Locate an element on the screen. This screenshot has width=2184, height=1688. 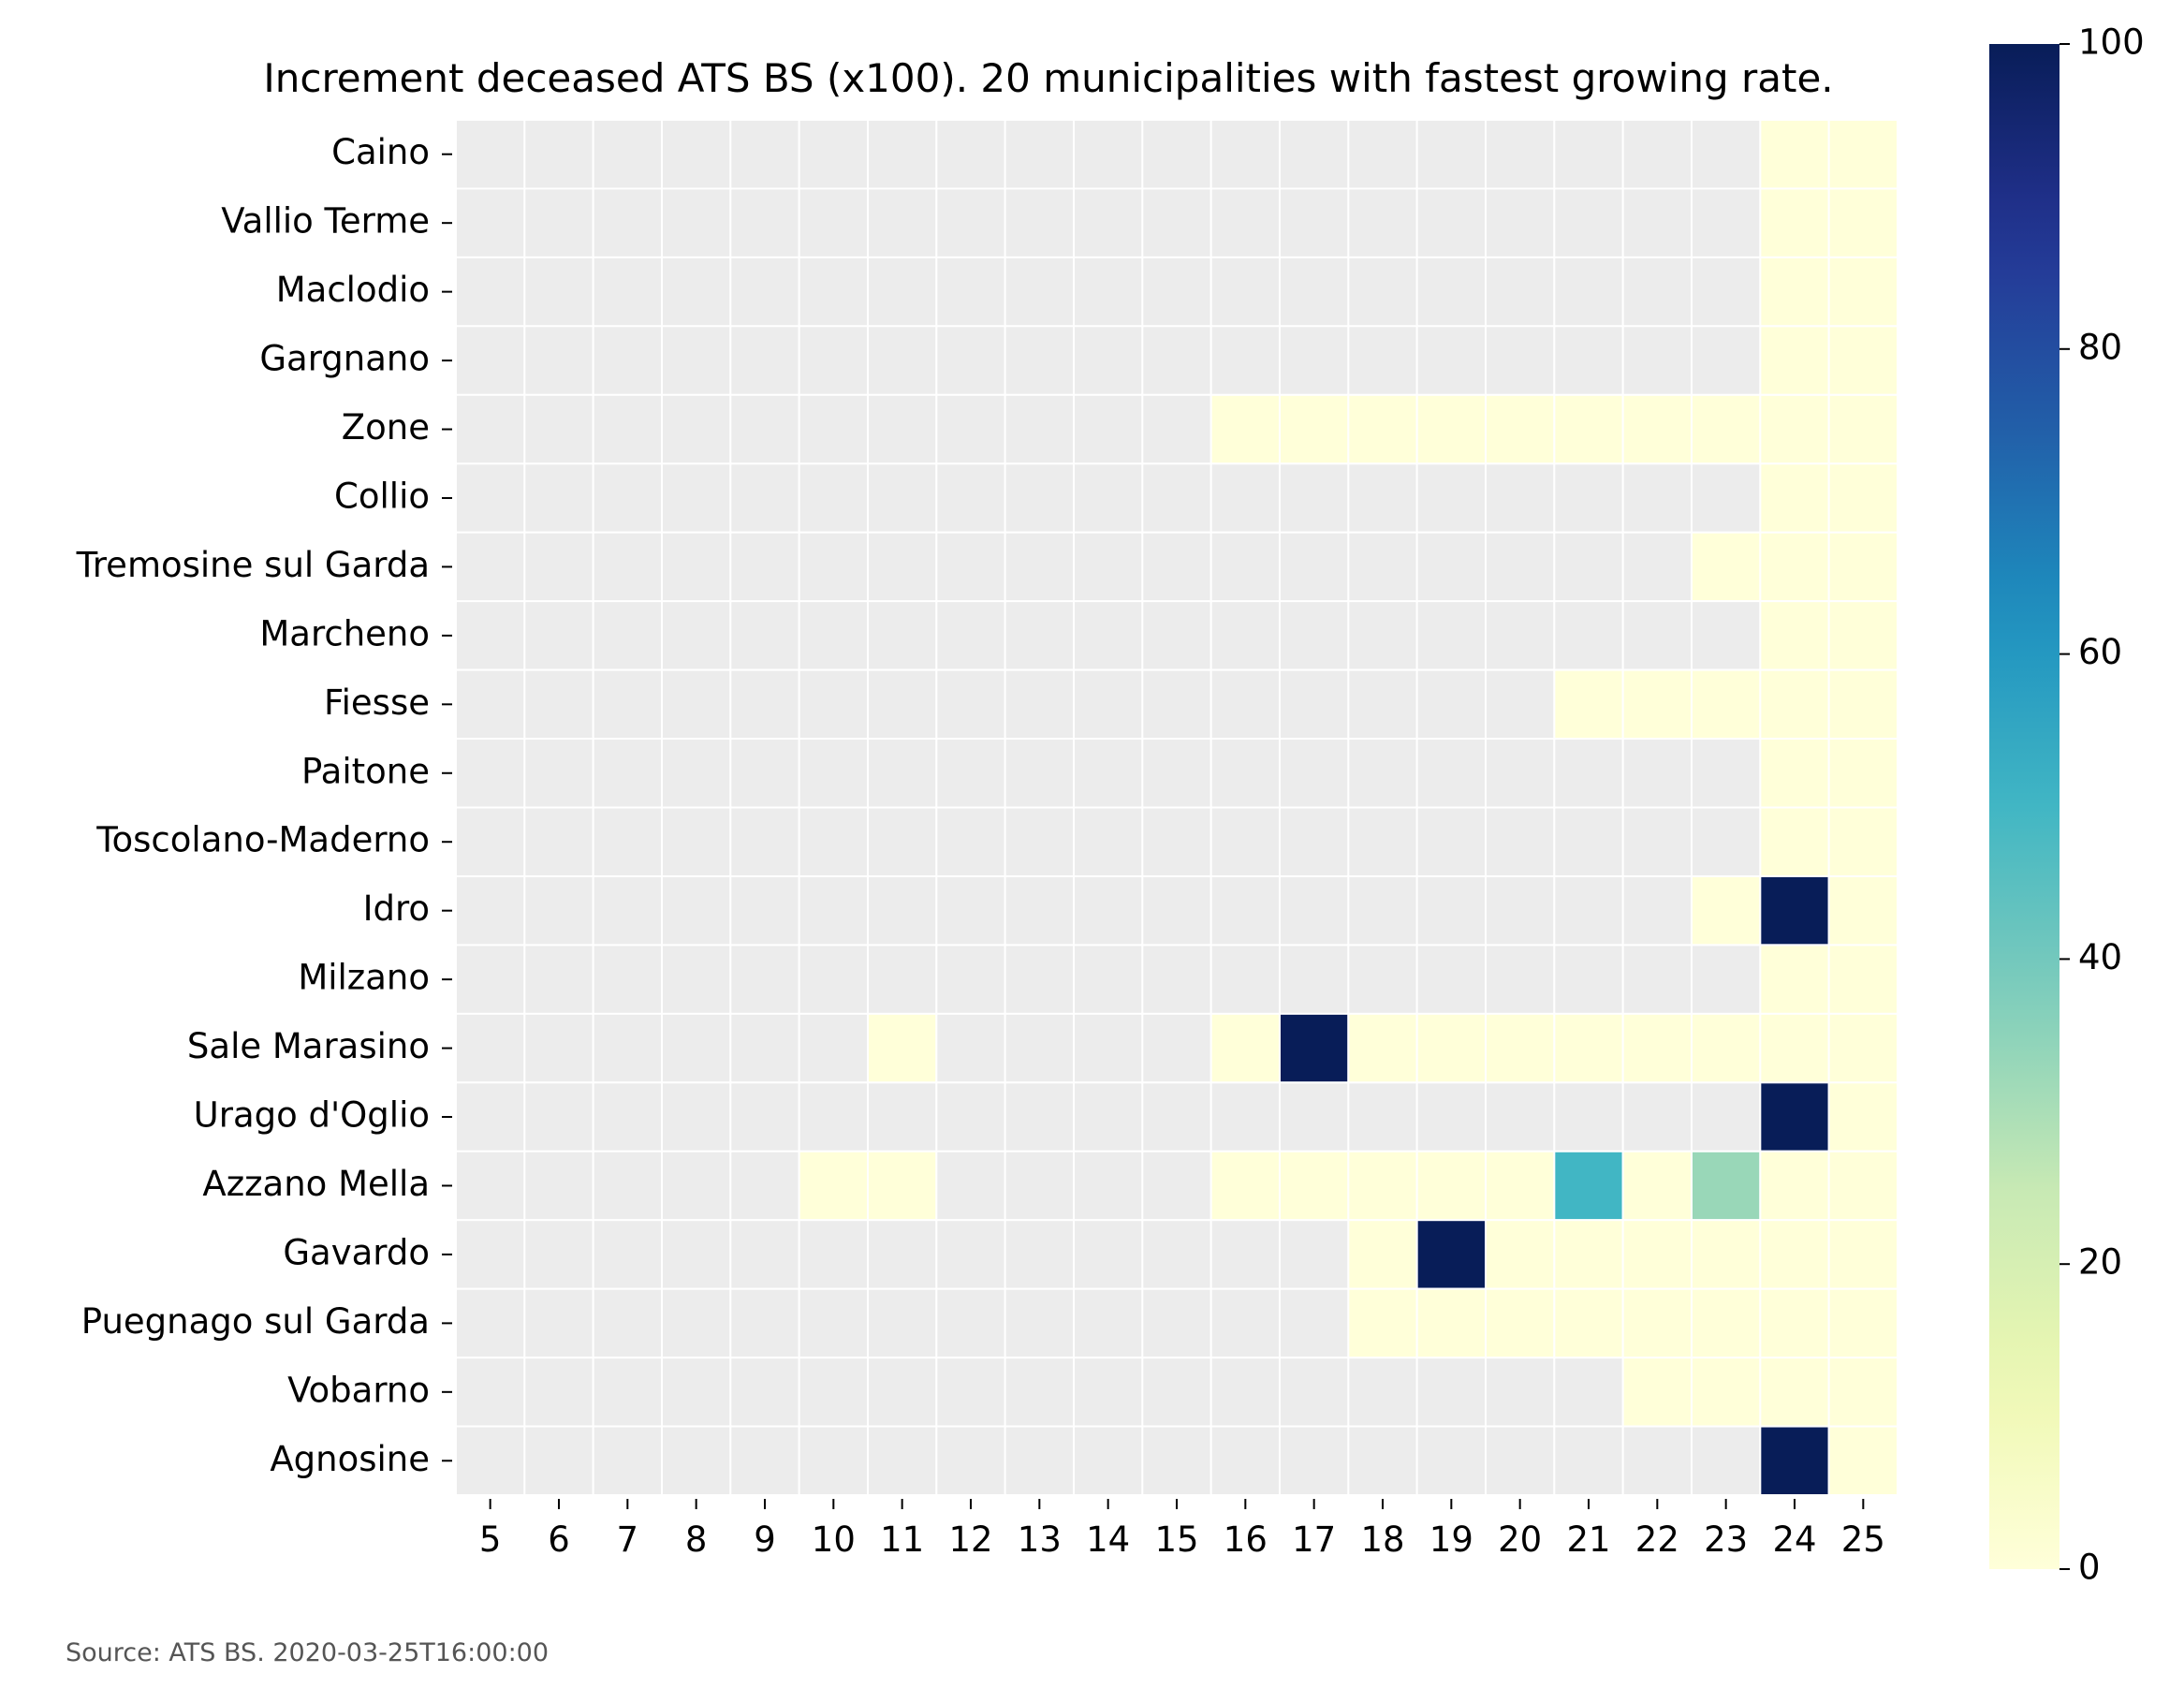
column-label: 15 is located at coordinates (1176, 1539).